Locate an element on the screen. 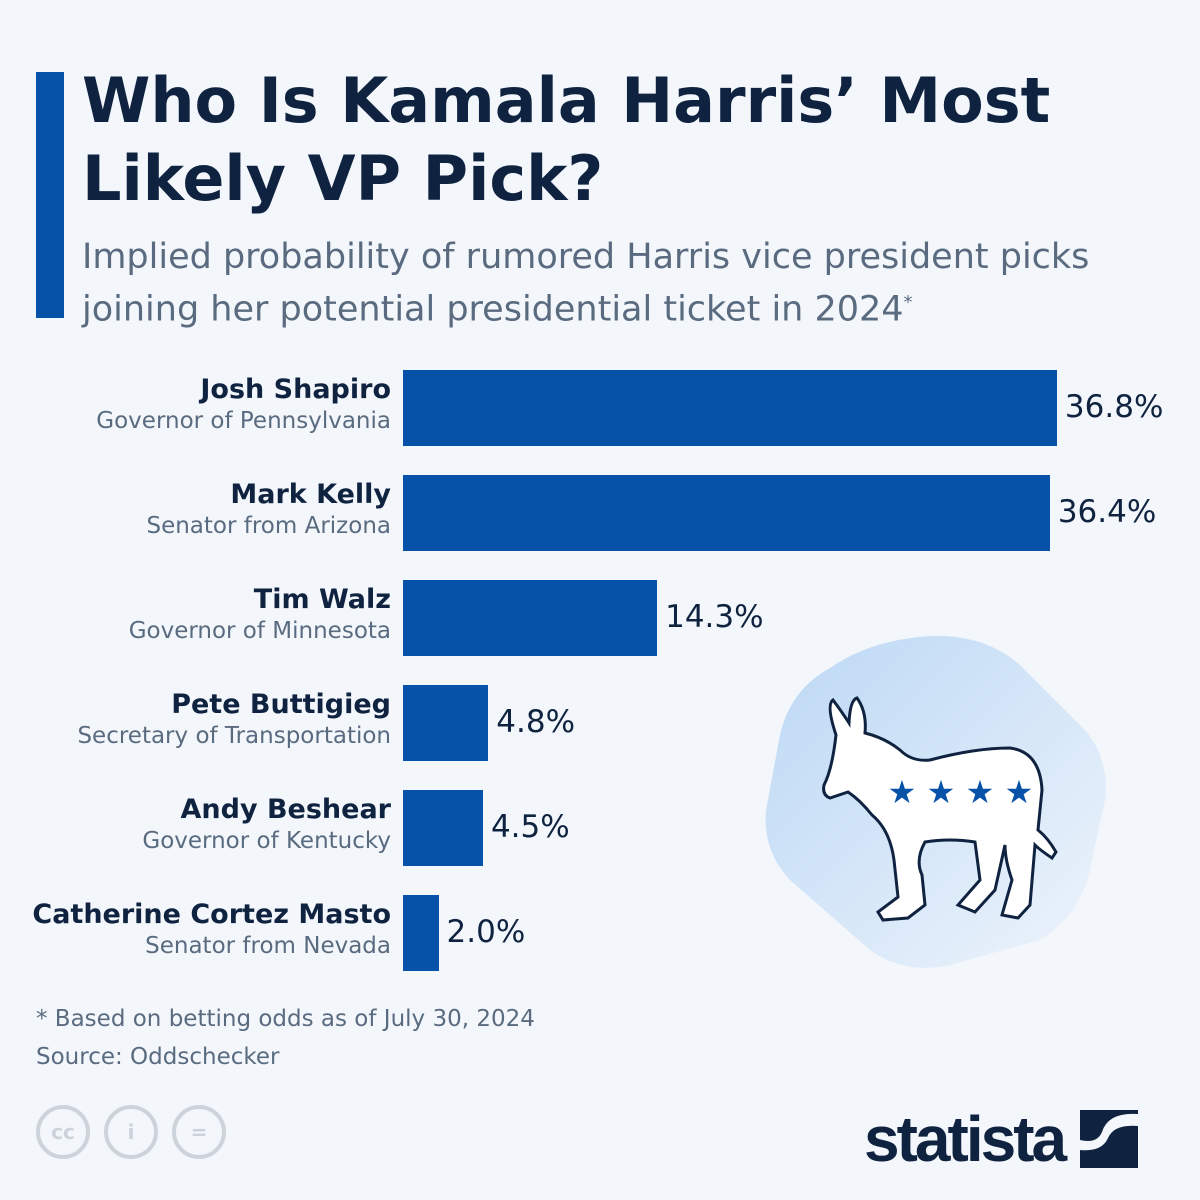 The height and width of the screenshot is (1200, 1200). statista-logo-icon is located at coordinates (1109, 1139).